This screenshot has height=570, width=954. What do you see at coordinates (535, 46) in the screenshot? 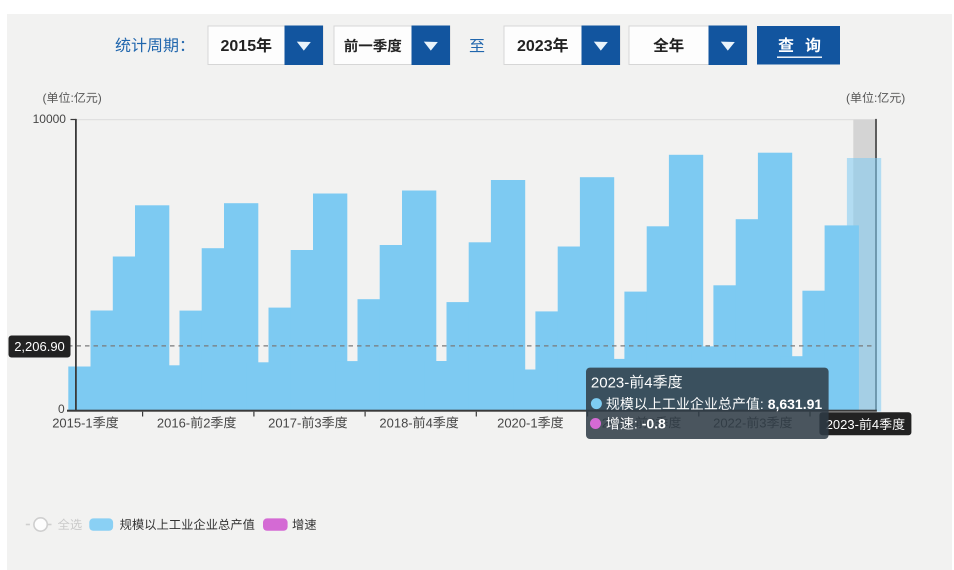
I see `svg-text: 2023` at bounding box center [535, 46].